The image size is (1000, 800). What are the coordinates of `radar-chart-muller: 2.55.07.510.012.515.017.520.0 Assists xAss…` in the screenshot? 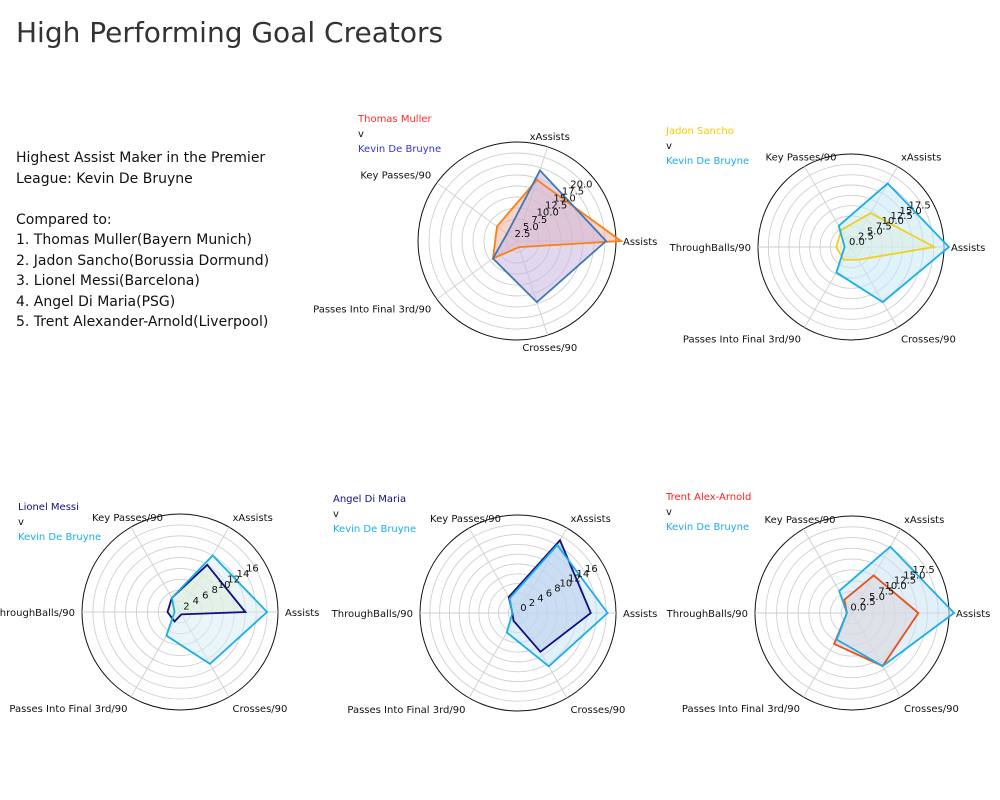 It's located at (485, 234).